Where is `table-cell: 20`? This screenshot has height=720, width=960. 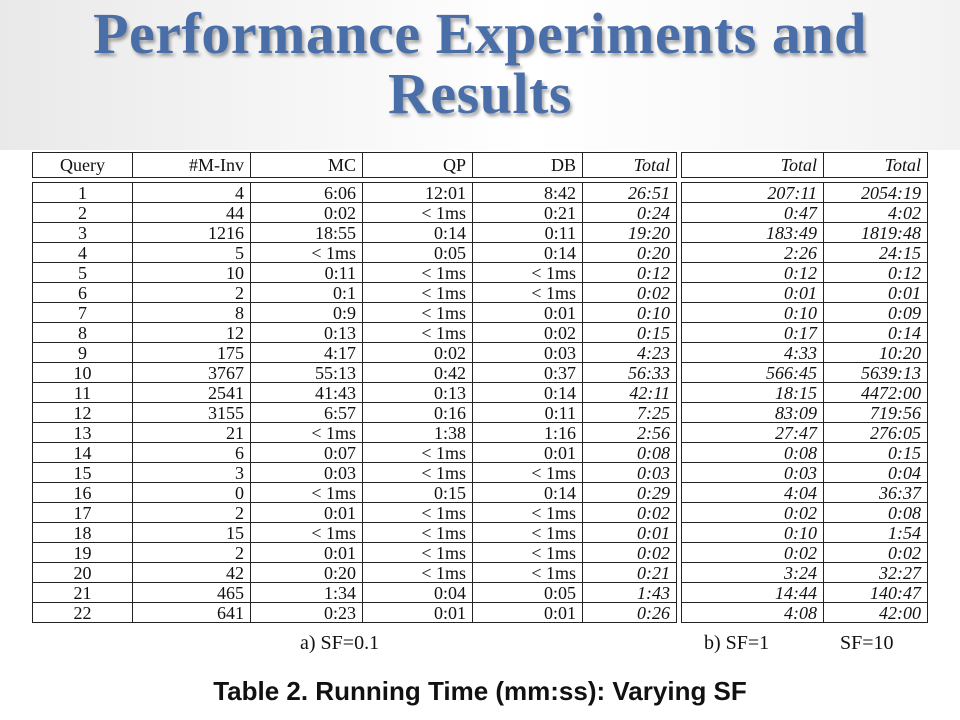
table-cell: 20 is located at coordinates (82, 572).